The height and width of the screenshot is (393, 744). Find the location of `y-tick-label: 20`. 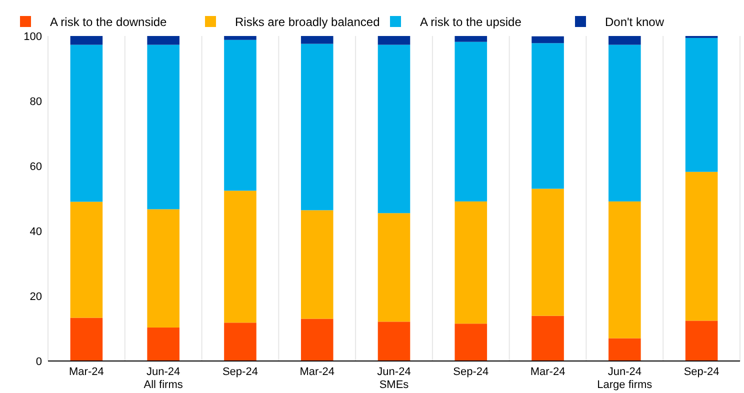

y-tick-label: 20 is located at coordinates (36, 296).